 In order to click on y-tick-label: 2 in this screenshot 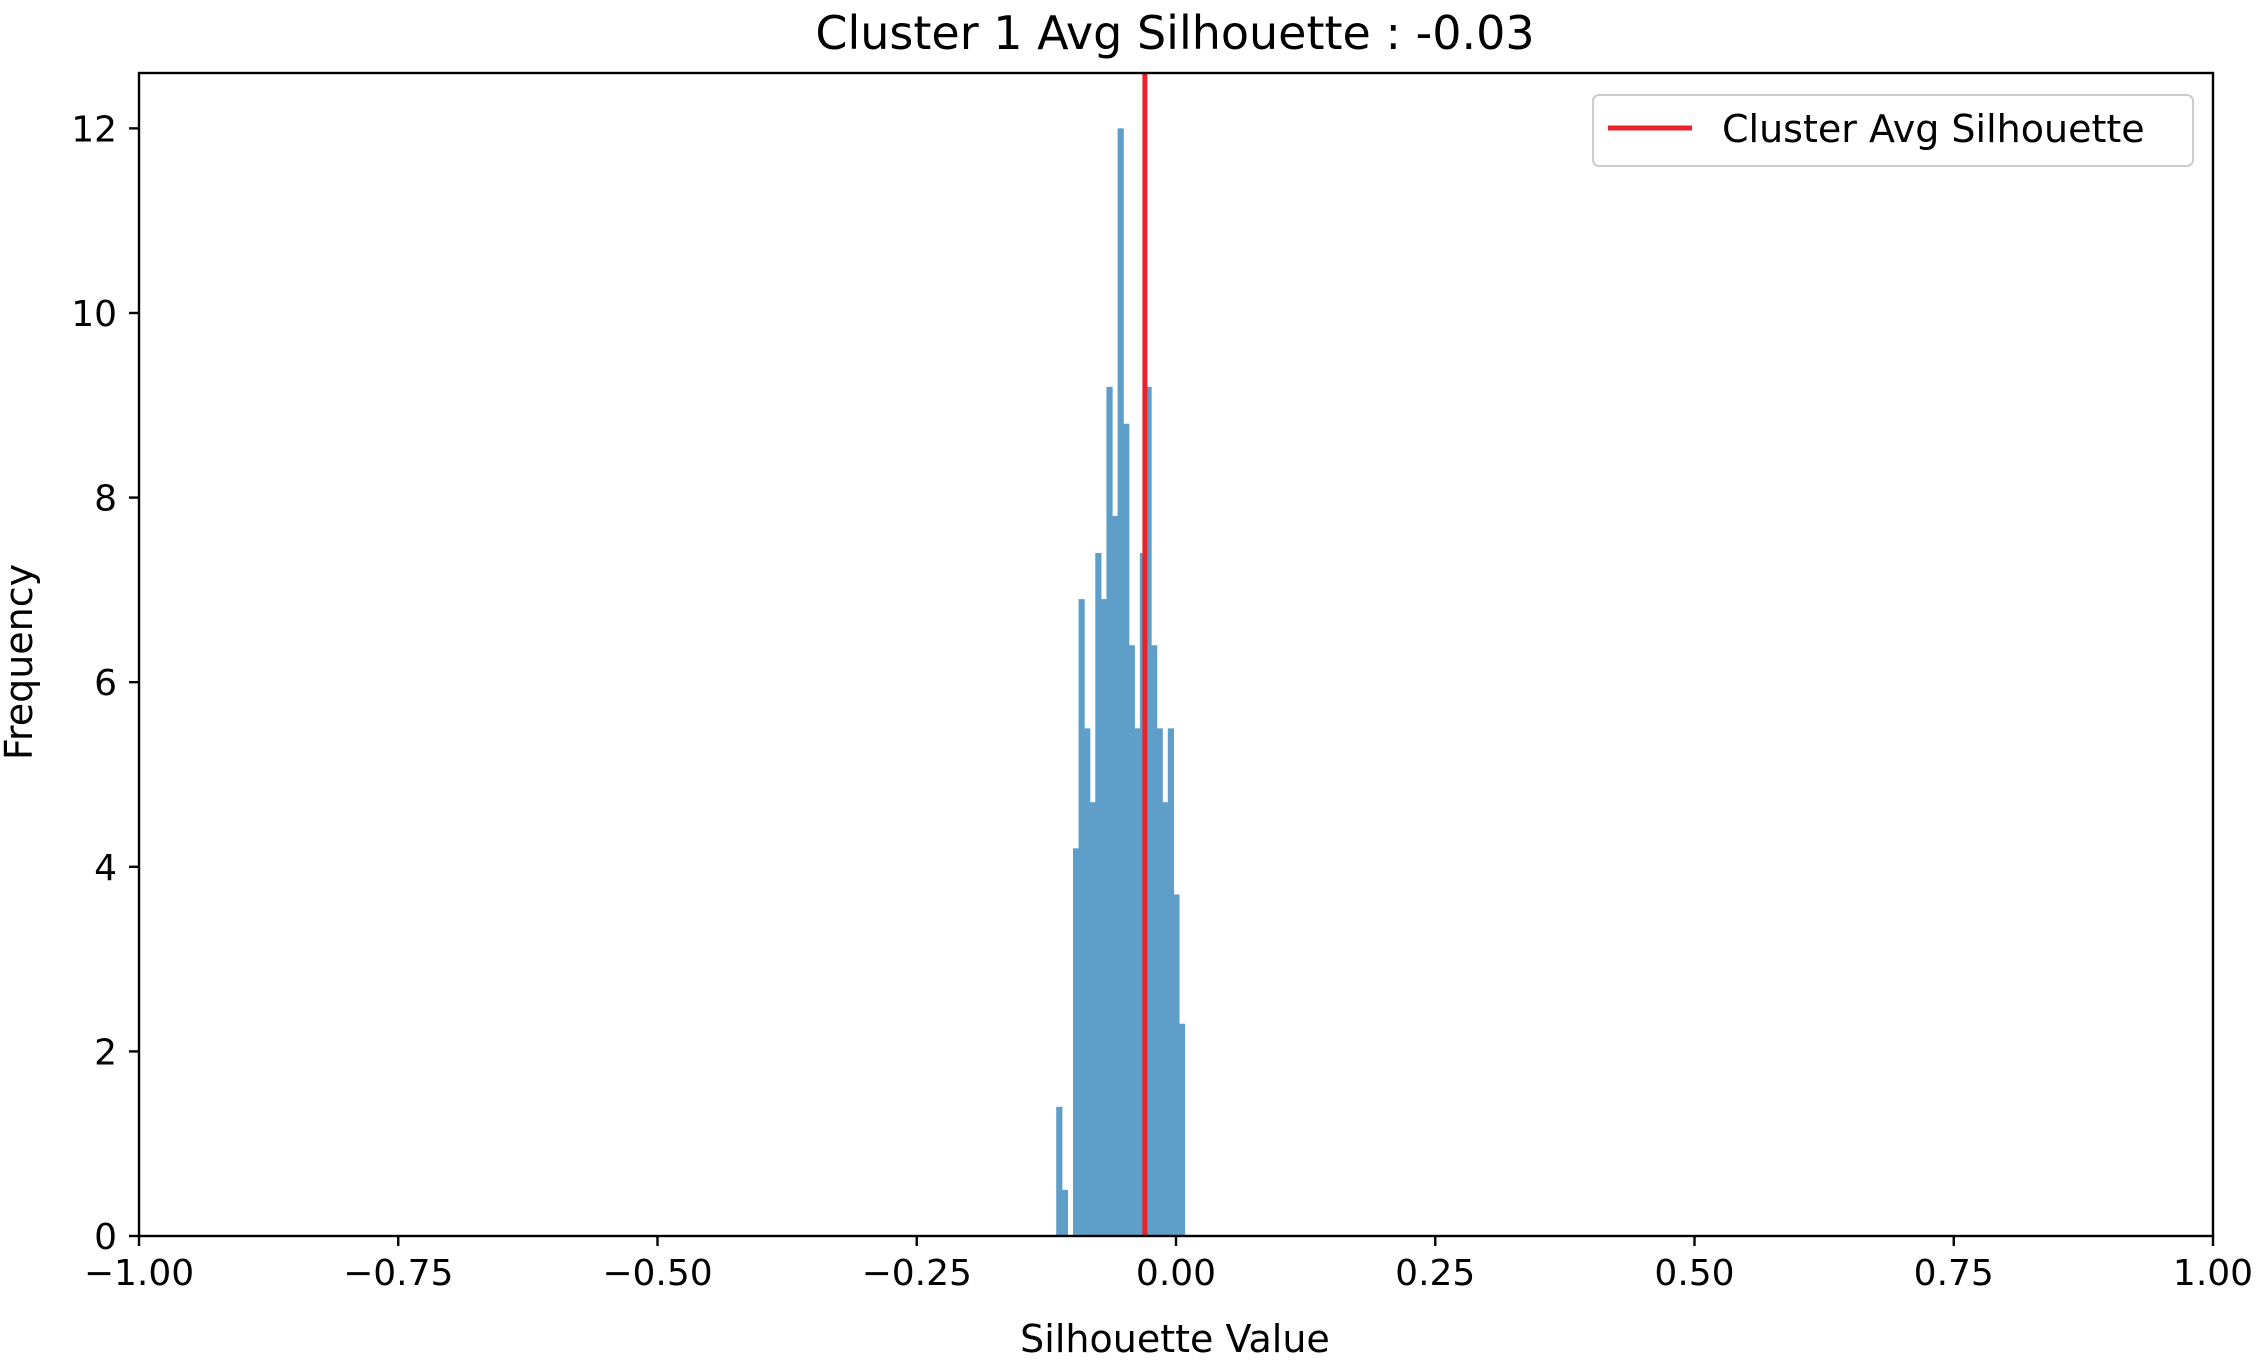, I will do `click(105, 1052)`.